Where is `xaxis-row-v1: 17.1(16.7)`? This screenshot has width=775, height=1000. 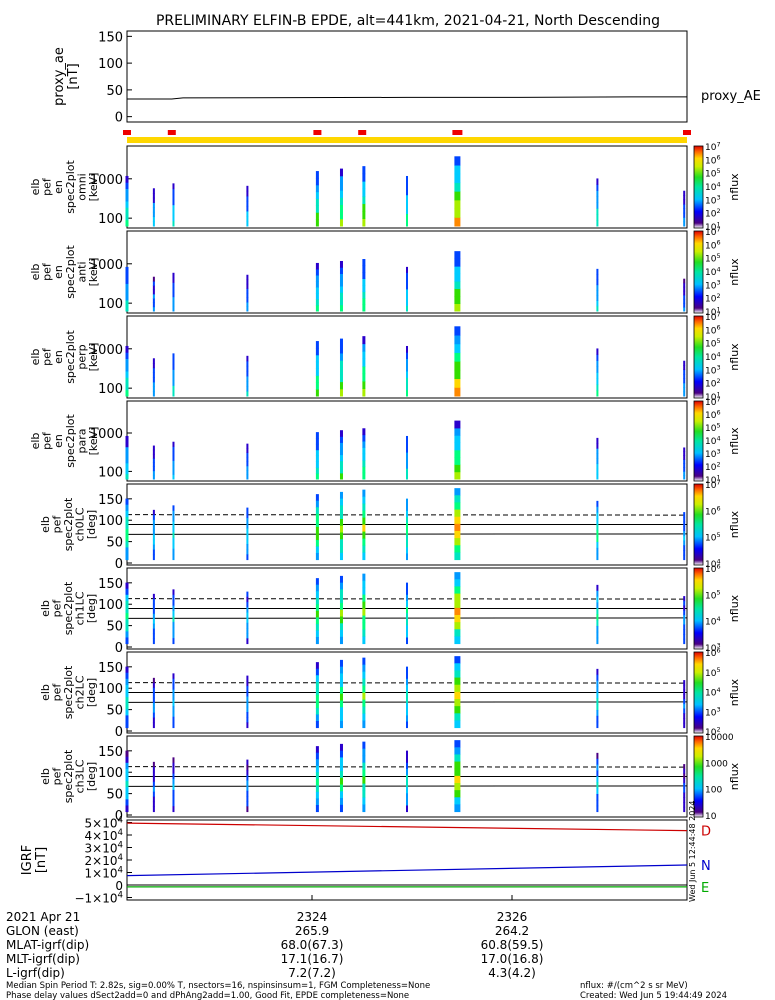
xaxis-row-v1: 17.1(16.7) is located at coordinates (312, 959).